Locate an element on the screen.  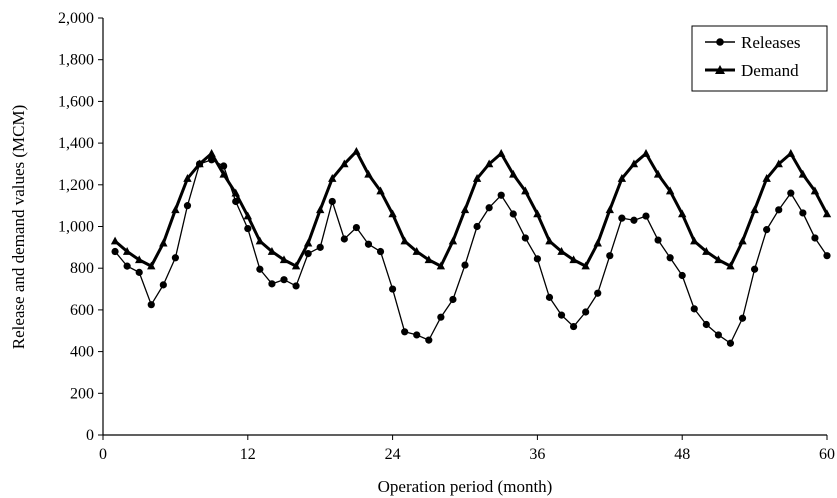
y-tick-label: 1,400 is located at coordinates (76, 143).